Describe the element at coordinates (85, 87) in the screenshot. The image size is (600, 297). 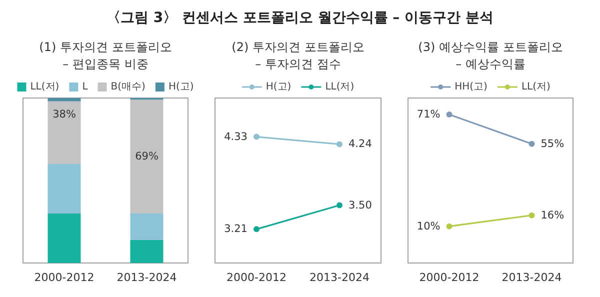
I see `legend-label: L` at that location.